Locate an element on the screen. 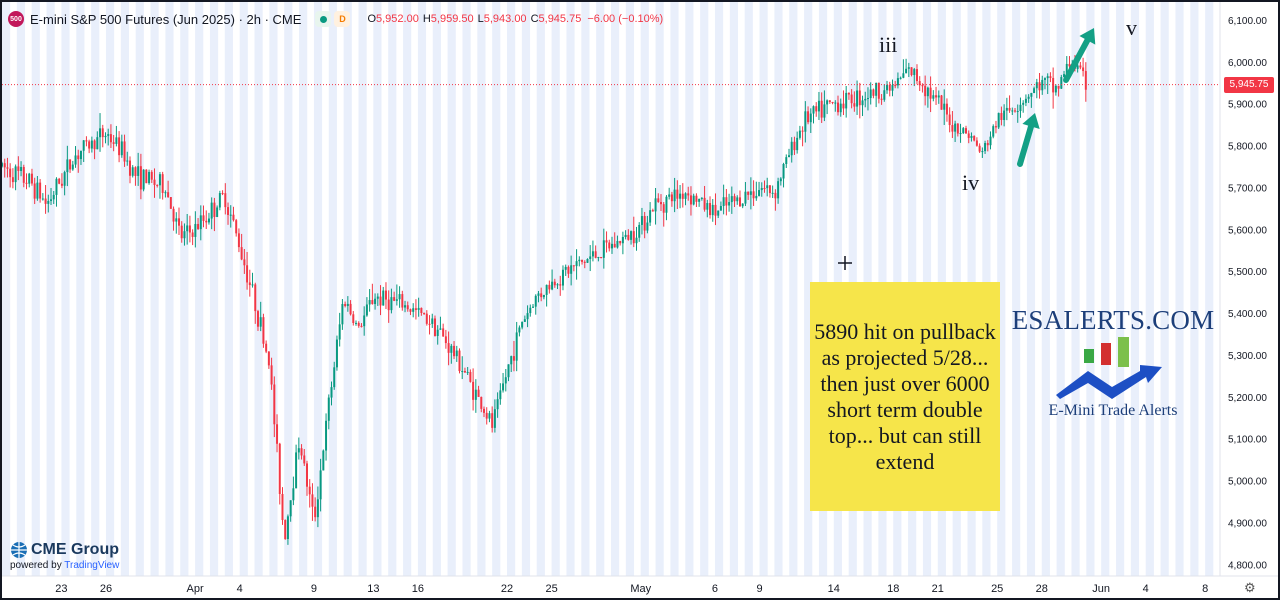 The image size is (1280, 600). x-tick-label: 9 is located at coordinates (314, 589).